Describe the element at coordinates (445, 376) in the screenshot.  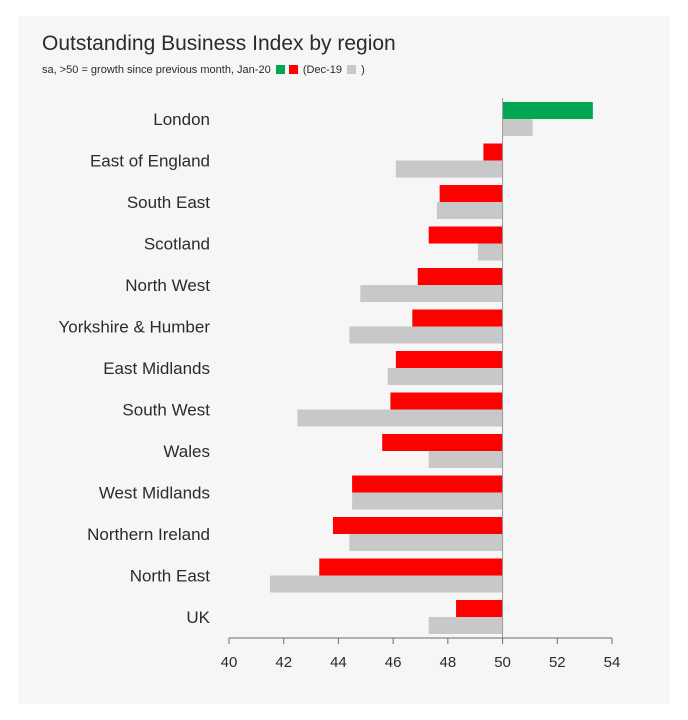
I see `bar-previous-east-midlands` at that location.